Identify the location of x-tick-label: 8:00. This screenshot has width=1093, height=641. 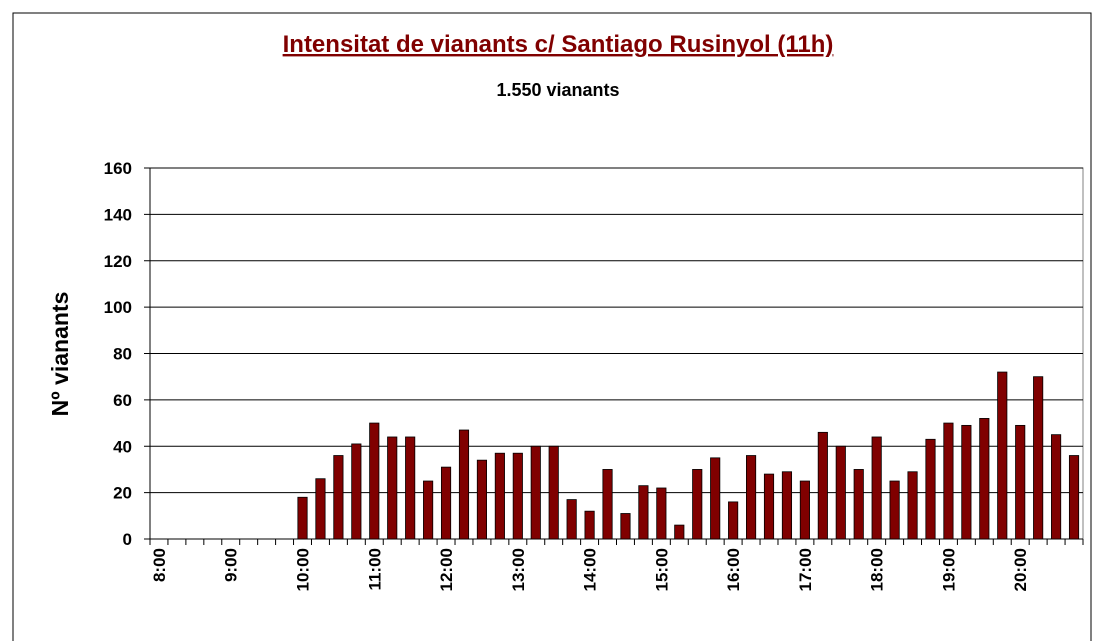
(159, 565).